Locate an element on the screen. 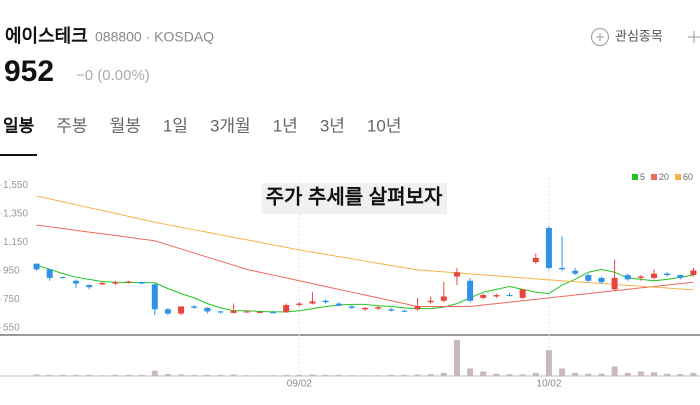 The width and height of the screenshot is (700, 405). period-tab: 월봉 is located at coordinates (125, 125).